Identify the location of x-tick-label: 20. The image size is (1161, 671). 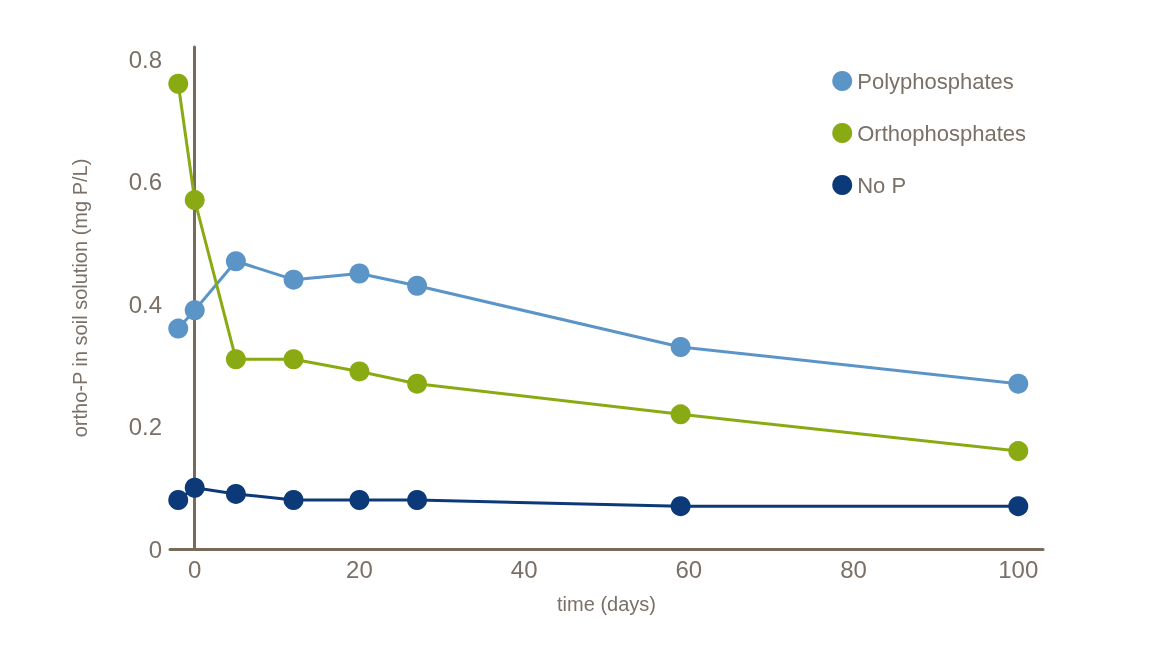
(359, 569).